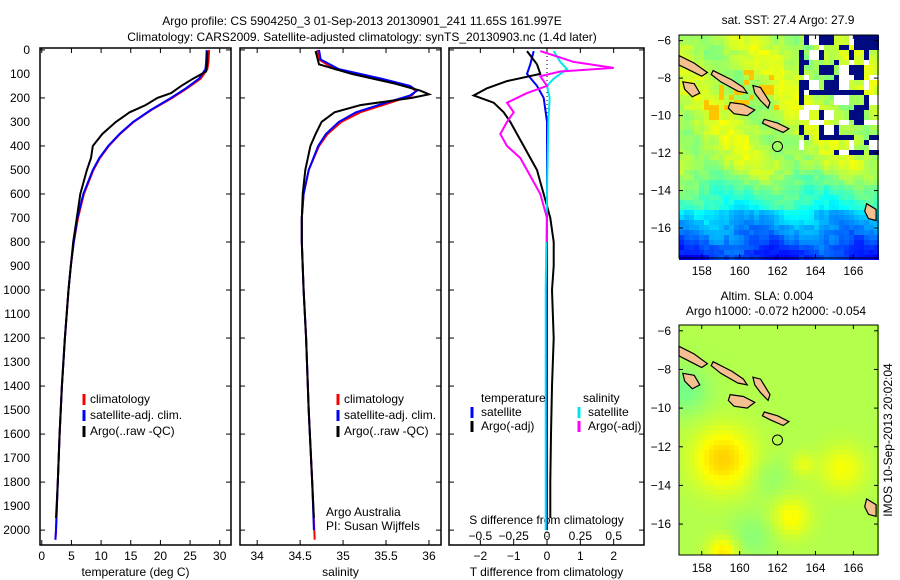  Describe the element at coordinates (429, 556) in the screenshot. I see `x-tick-label: 36` at that location.